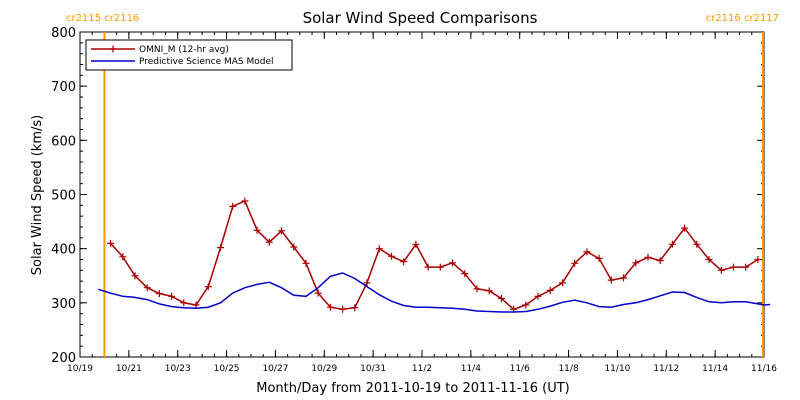 The height and width of the screenshot is (400, 800). Describe the element at coordinates (568, 369) in the screenshot. I see `x-tick-label: 11/8` at that location.